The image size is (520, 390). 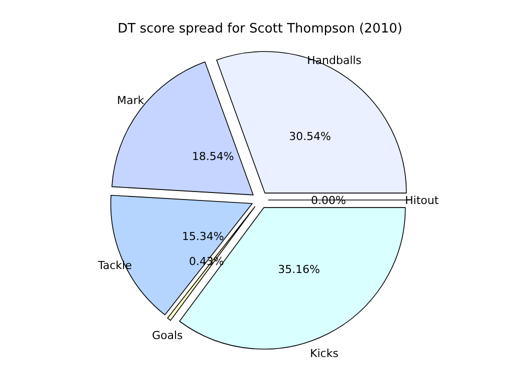 What do you see at coordinates (213, 156) in the screenshot?
I see `data-label: 18.54%` at bounding box center [213, 156].